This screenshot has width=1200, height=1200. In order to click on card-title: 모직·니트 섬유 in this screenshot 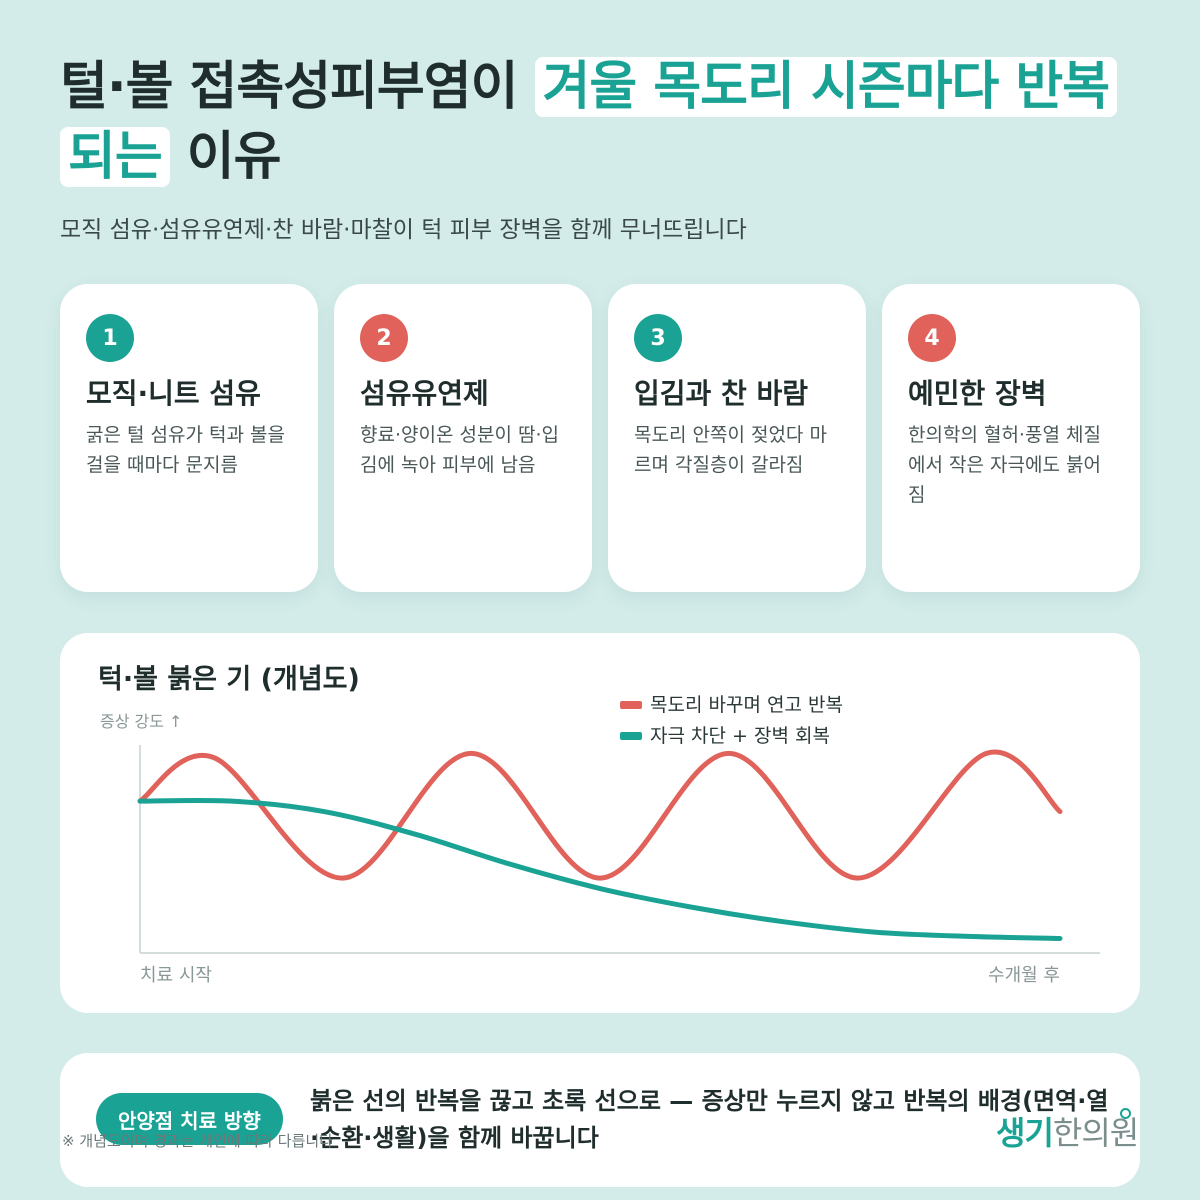, I will do `click(173, 393)`.